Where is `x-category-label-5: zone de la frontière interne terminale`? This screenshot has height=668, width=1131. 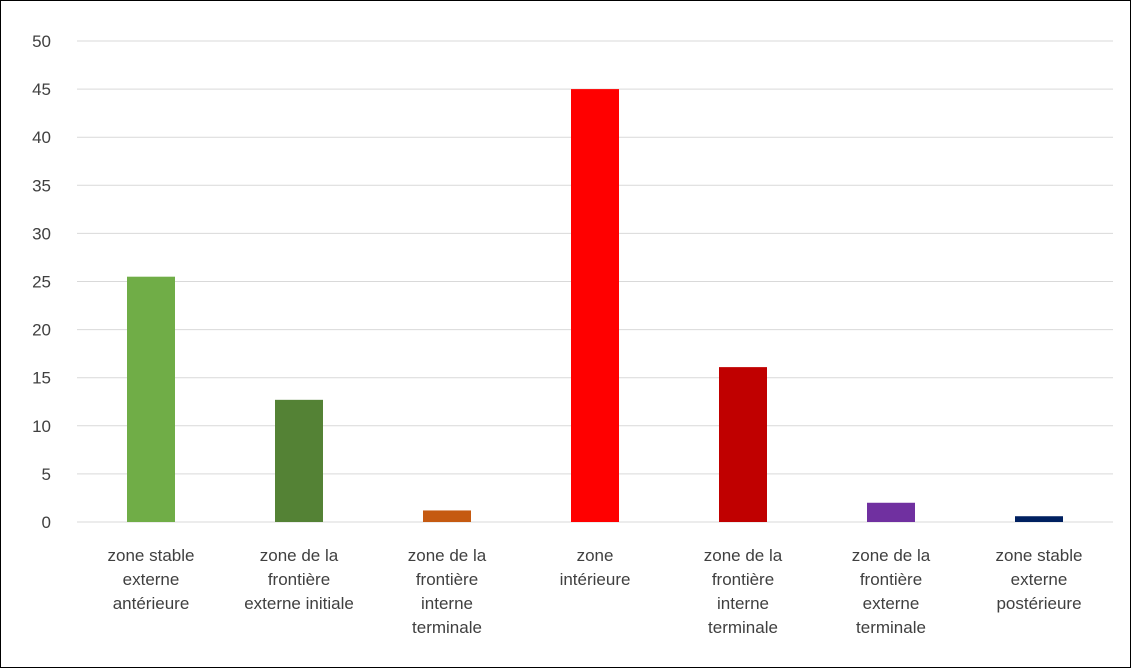
x-category-label-5: zone de la frontière interne terminale is located at coordinates (743, 591).